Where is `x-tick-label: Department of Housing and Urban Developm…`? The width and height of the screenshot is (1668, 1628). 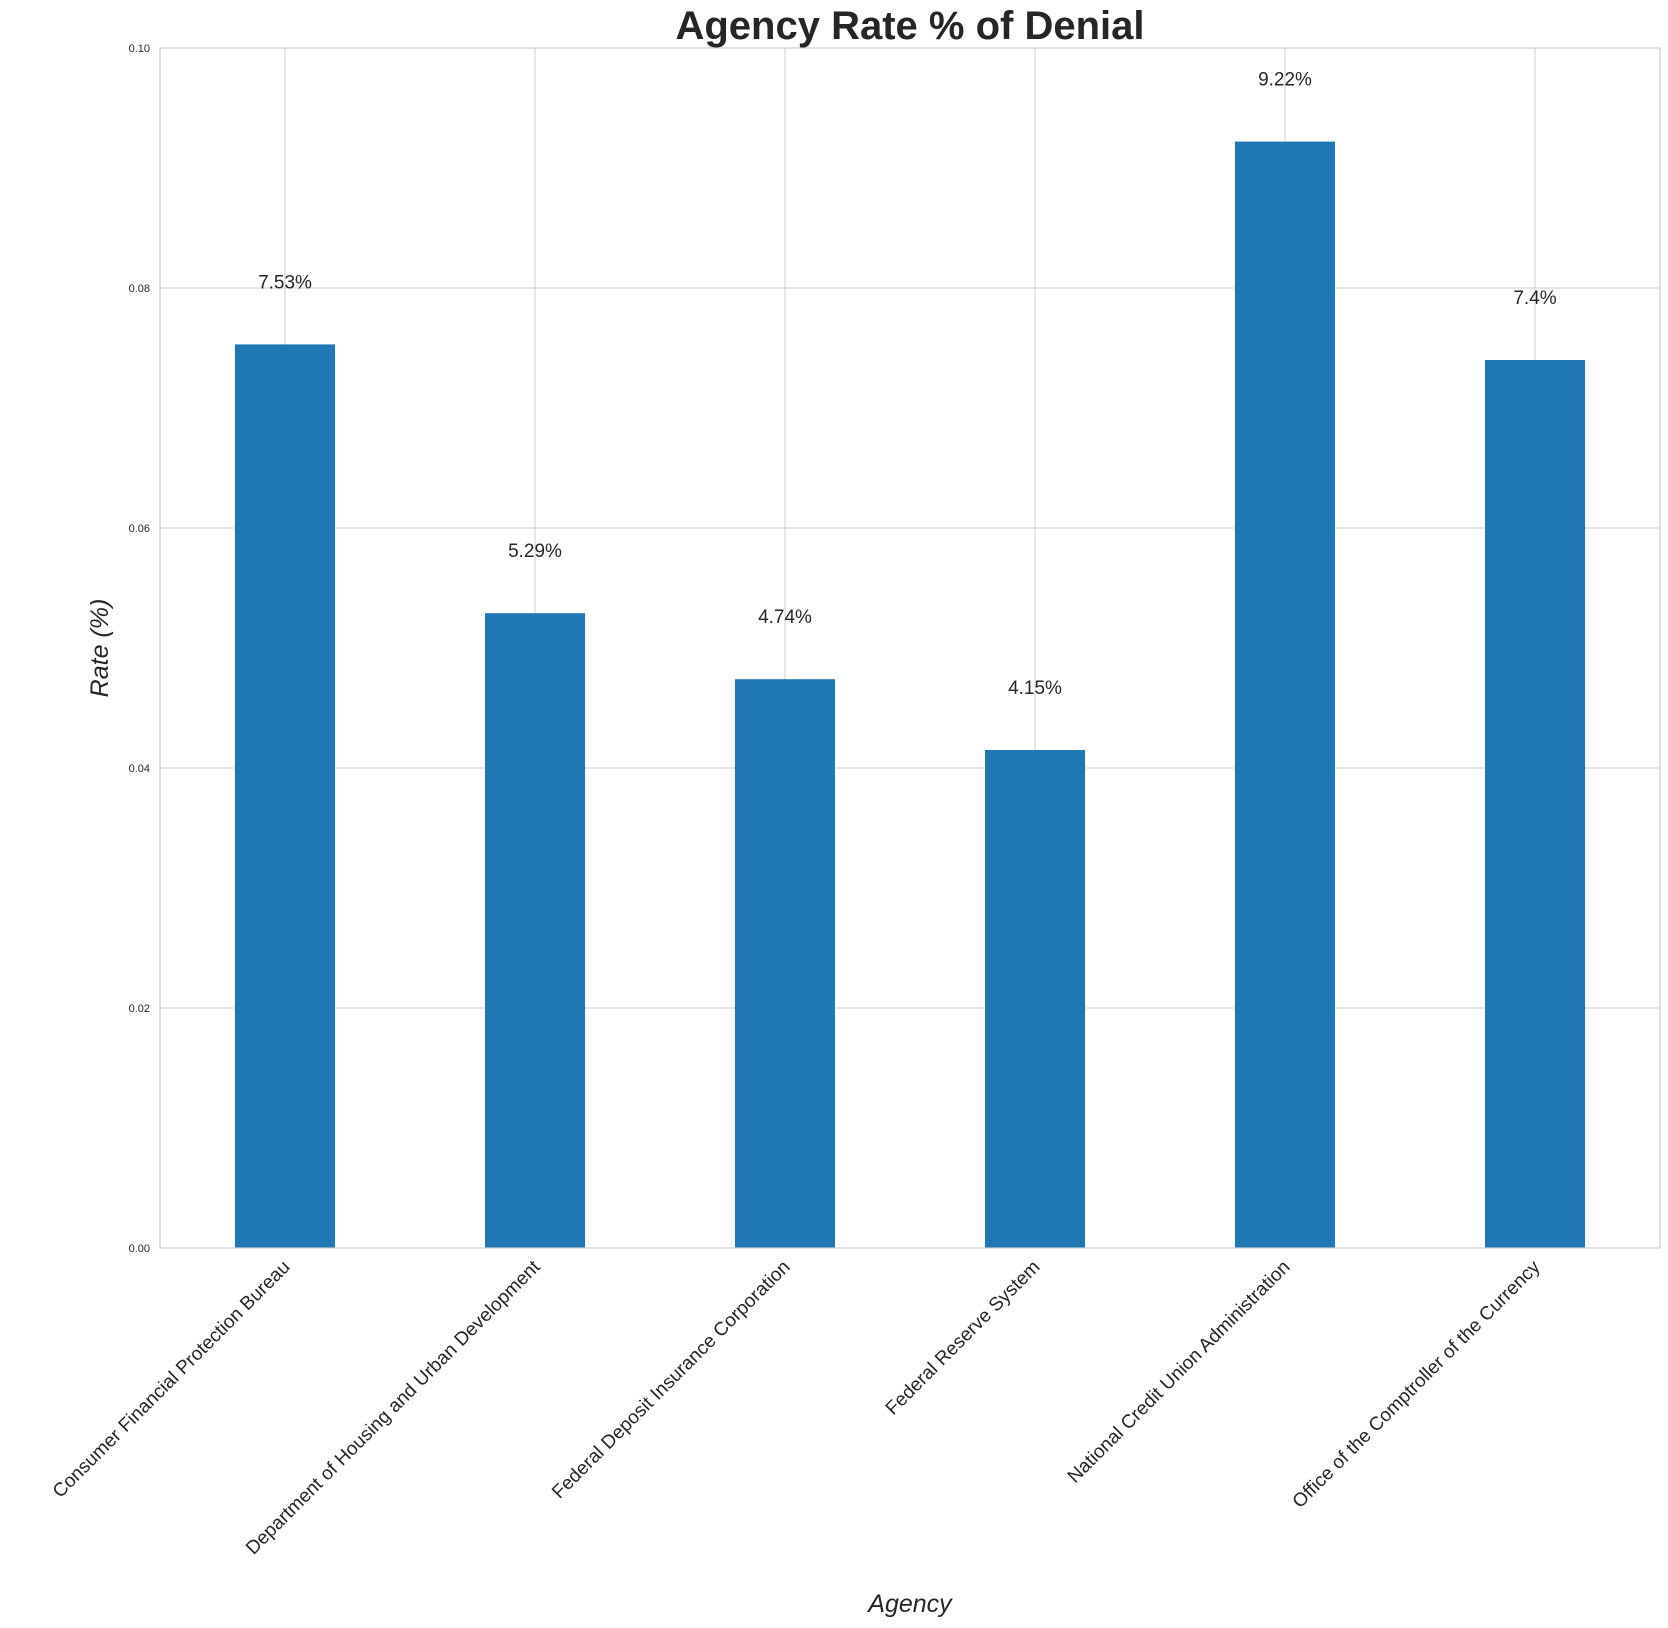 x-tick-label: Department of Housing and Urban Developm… is located at coordinates (393, 1407).